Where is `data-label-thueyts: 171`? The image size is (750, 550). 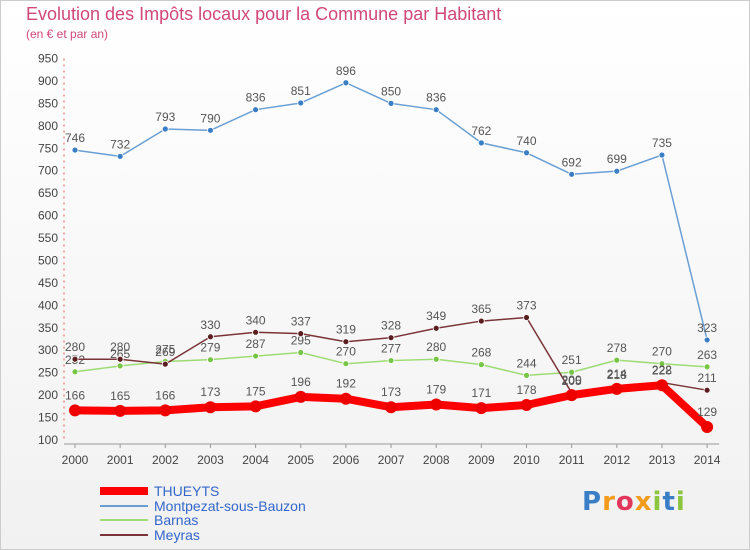 data-label-thueyts: 171 is located at coordinates (481, 393).